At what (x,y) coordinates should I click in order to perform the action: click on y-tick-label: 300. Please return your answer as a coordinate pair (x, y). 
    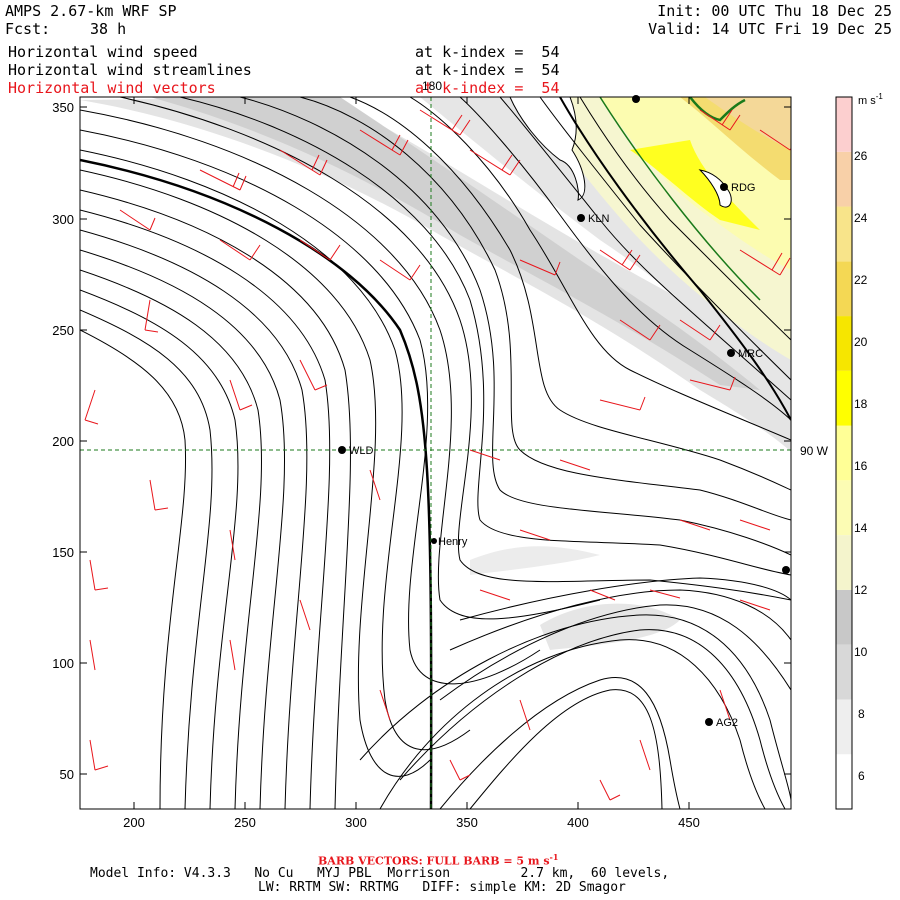
    Looking at the image, I should click on (63, 219).